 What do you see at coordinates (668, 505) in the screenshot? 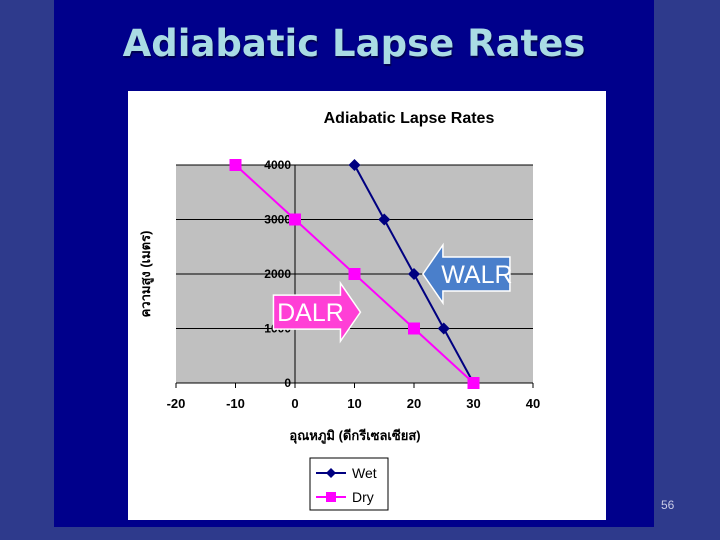
I see `page-number: 56` at bounding box center [668, 505].